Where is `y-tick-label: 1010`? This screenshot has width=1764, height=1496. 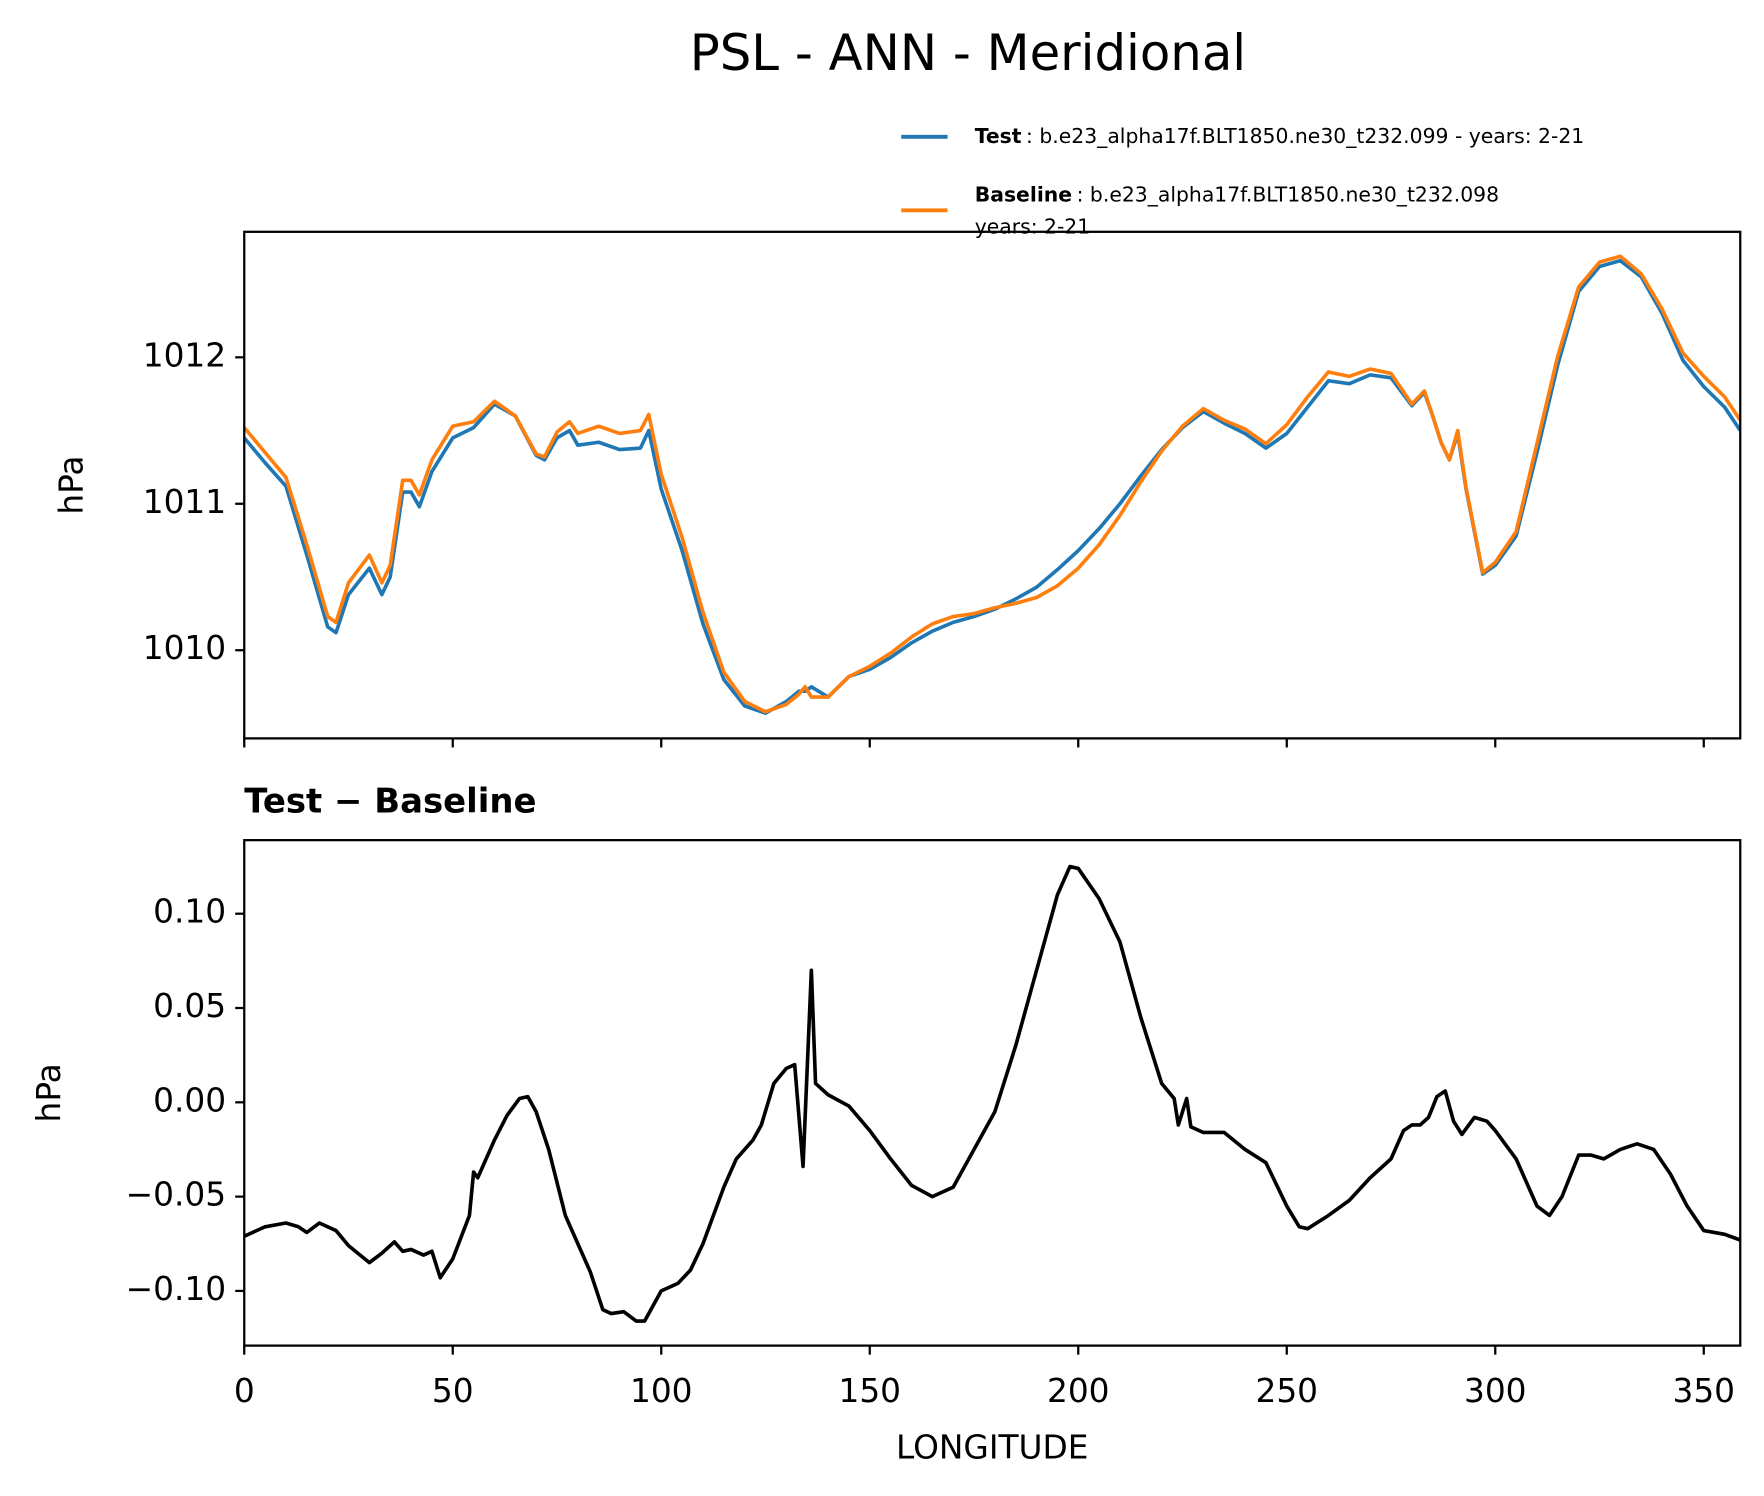 y-tick-label: 1010 is located at coordinates (184, 648).